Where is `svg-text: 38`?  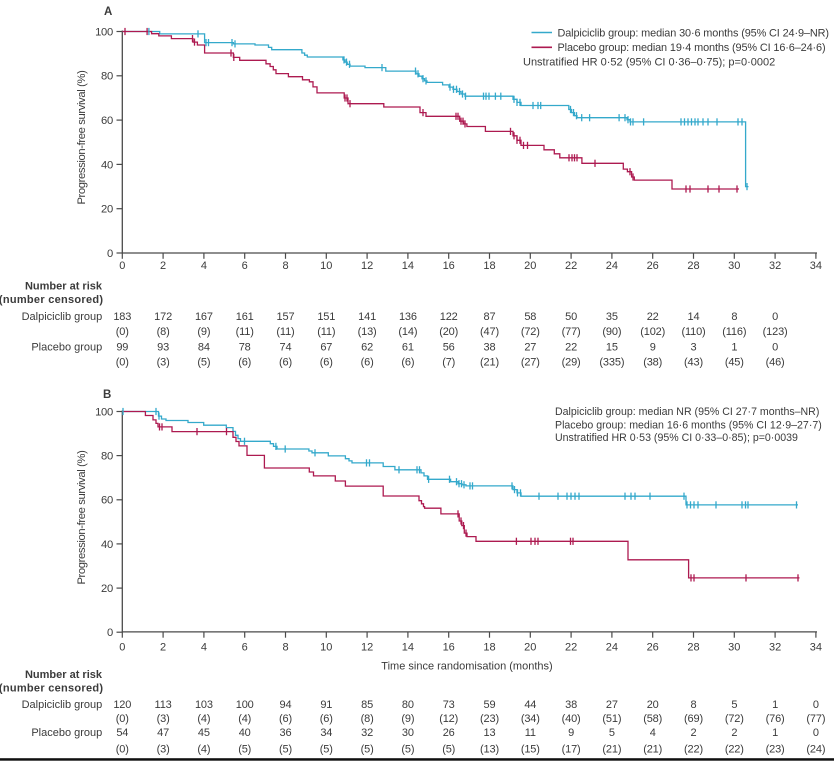 svg-text: 38 is located at coordinates (571, 705).